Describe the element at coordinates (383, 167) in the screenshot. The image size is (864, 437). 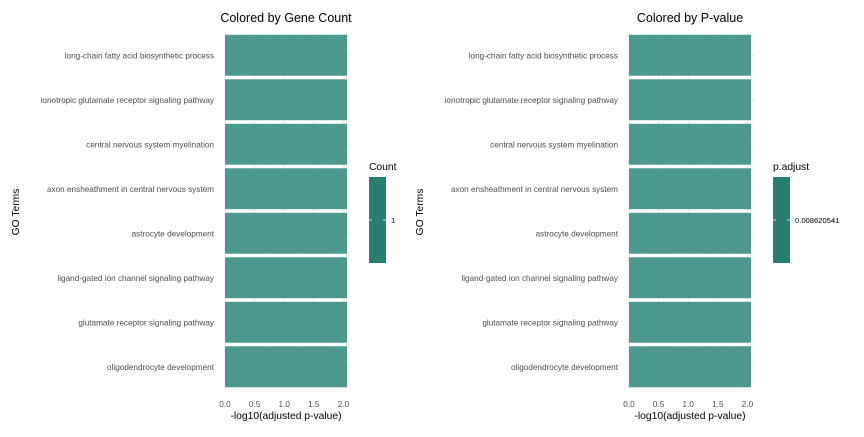
I see `legend-title: Count` at that location.